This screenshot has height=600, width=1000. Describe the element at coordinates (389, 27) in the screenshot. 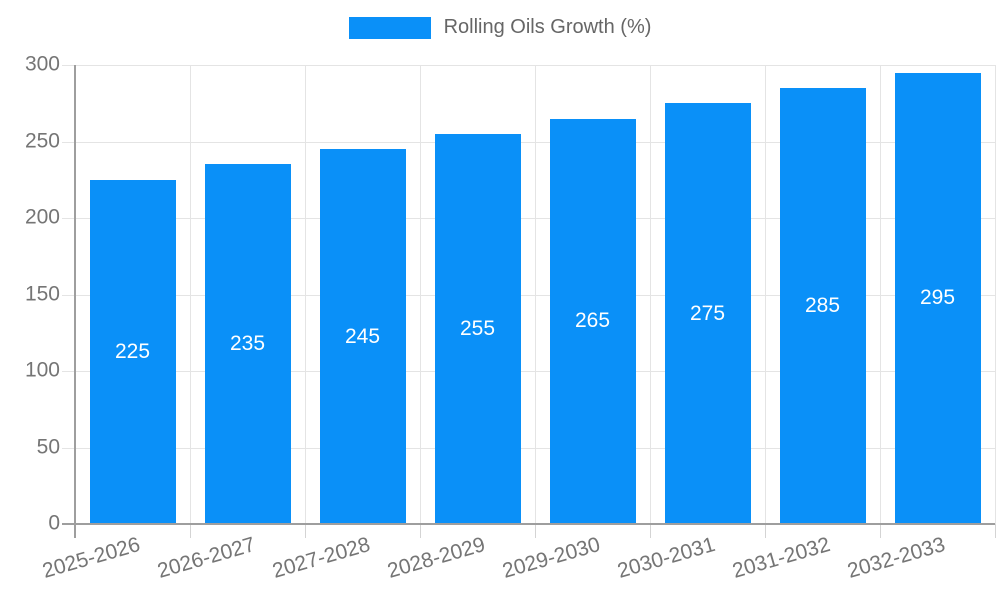

I see `legend-swatch` at that location.